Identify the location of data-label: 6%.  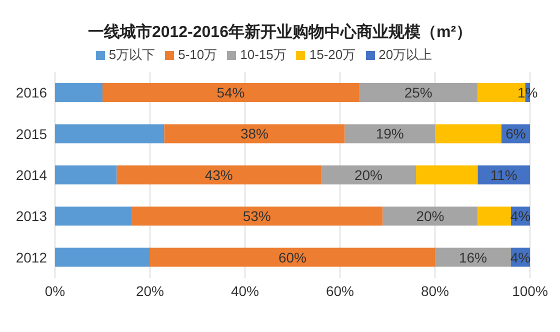
(516, 134).